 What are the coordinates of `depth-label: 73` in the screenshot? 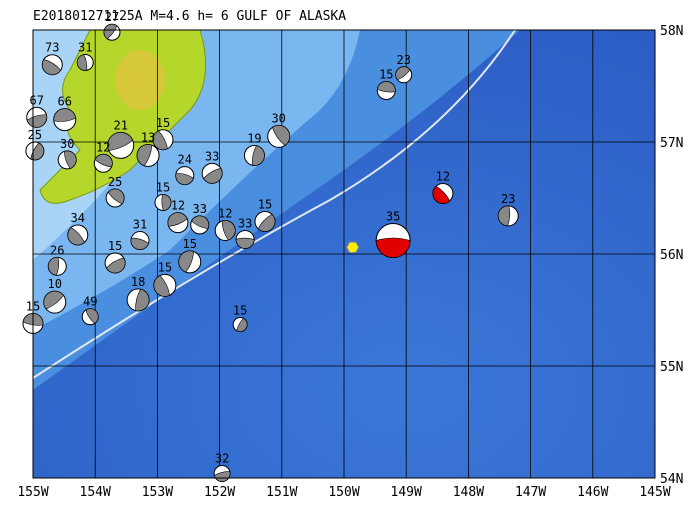 It's located at (52, 48).